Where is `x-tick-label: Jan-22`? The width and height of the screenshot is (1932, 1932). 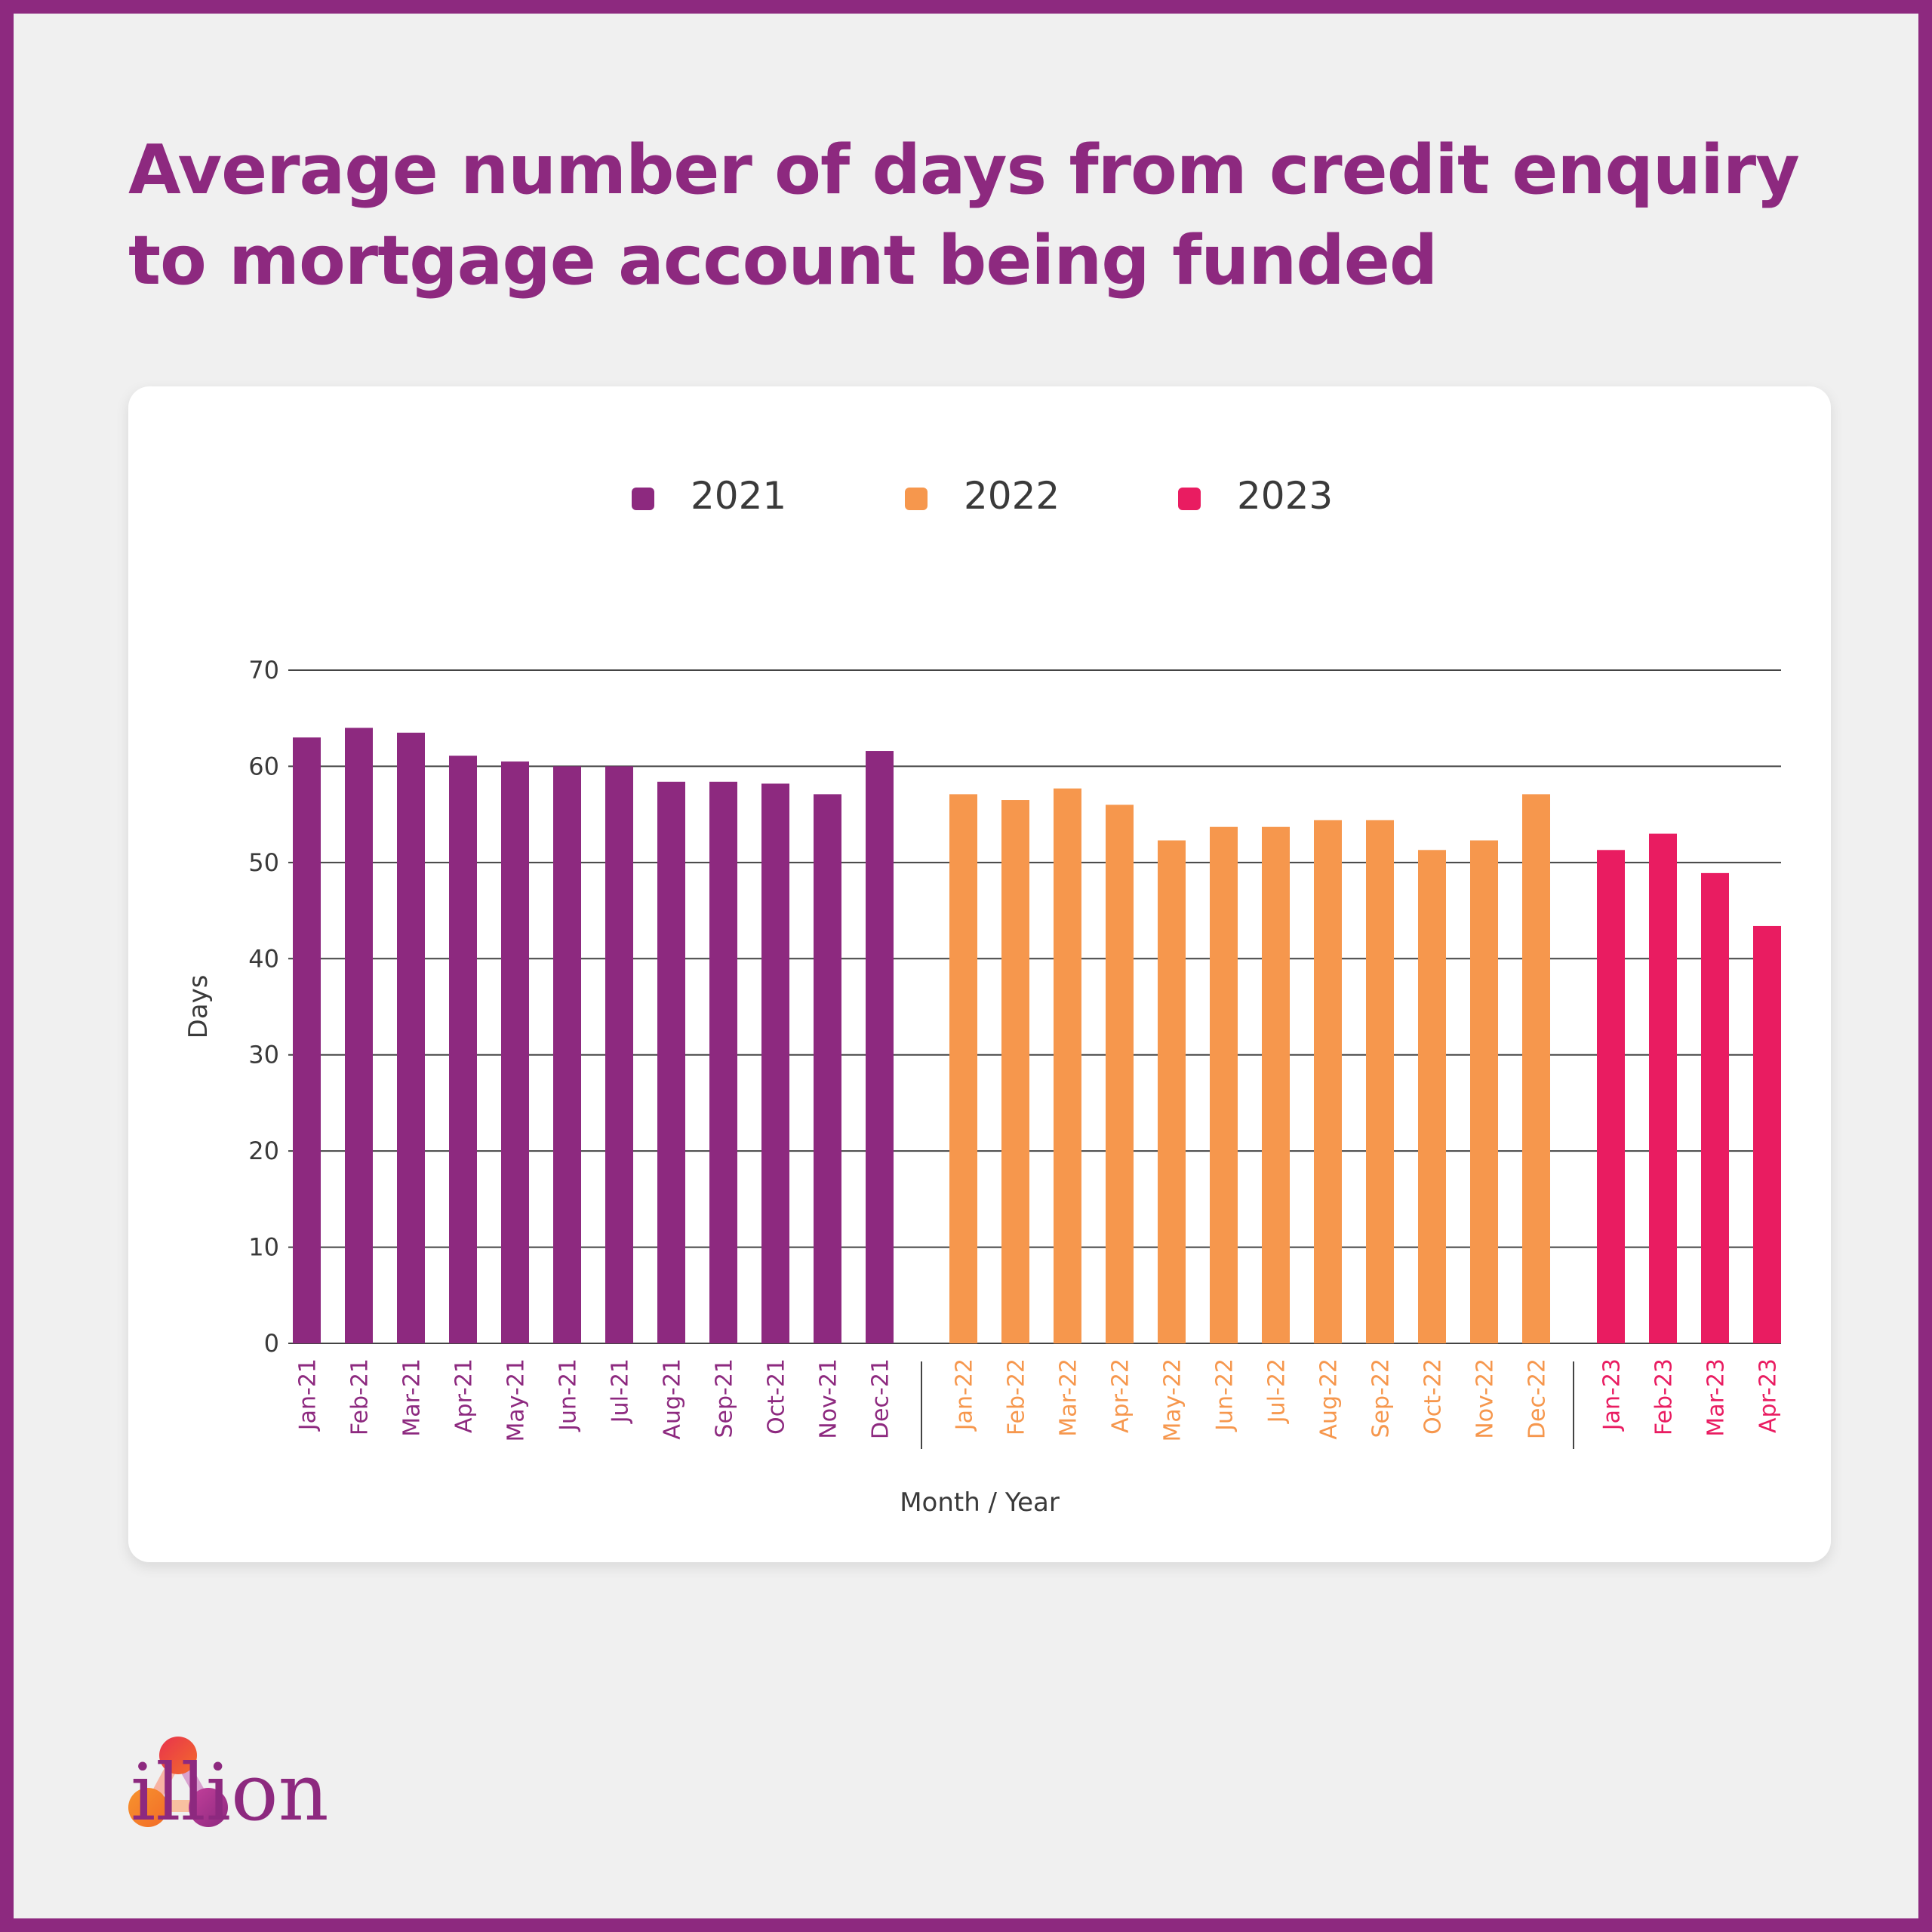 x-tick-label: Jan-22 is located at coordinates (965, 1395).